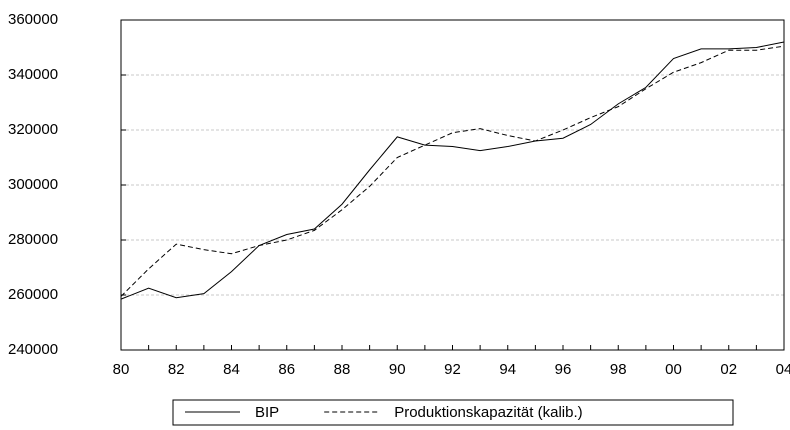 Image resolution: width=790 pixels, height=430 pixels. I want to click on y-tick-label: 360000, so click(33, 19).